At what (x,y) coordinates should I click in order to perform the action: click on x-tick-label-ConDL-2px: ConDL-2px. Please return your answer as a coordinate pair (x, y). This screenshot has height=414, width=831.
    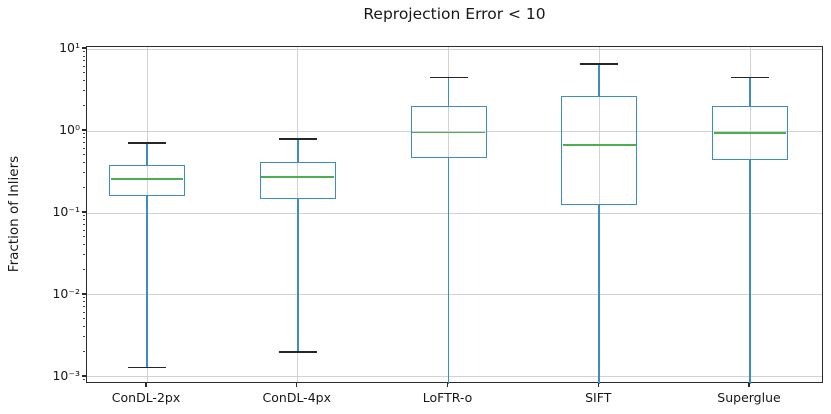
    Looking at the image, I should click on (146, 397).